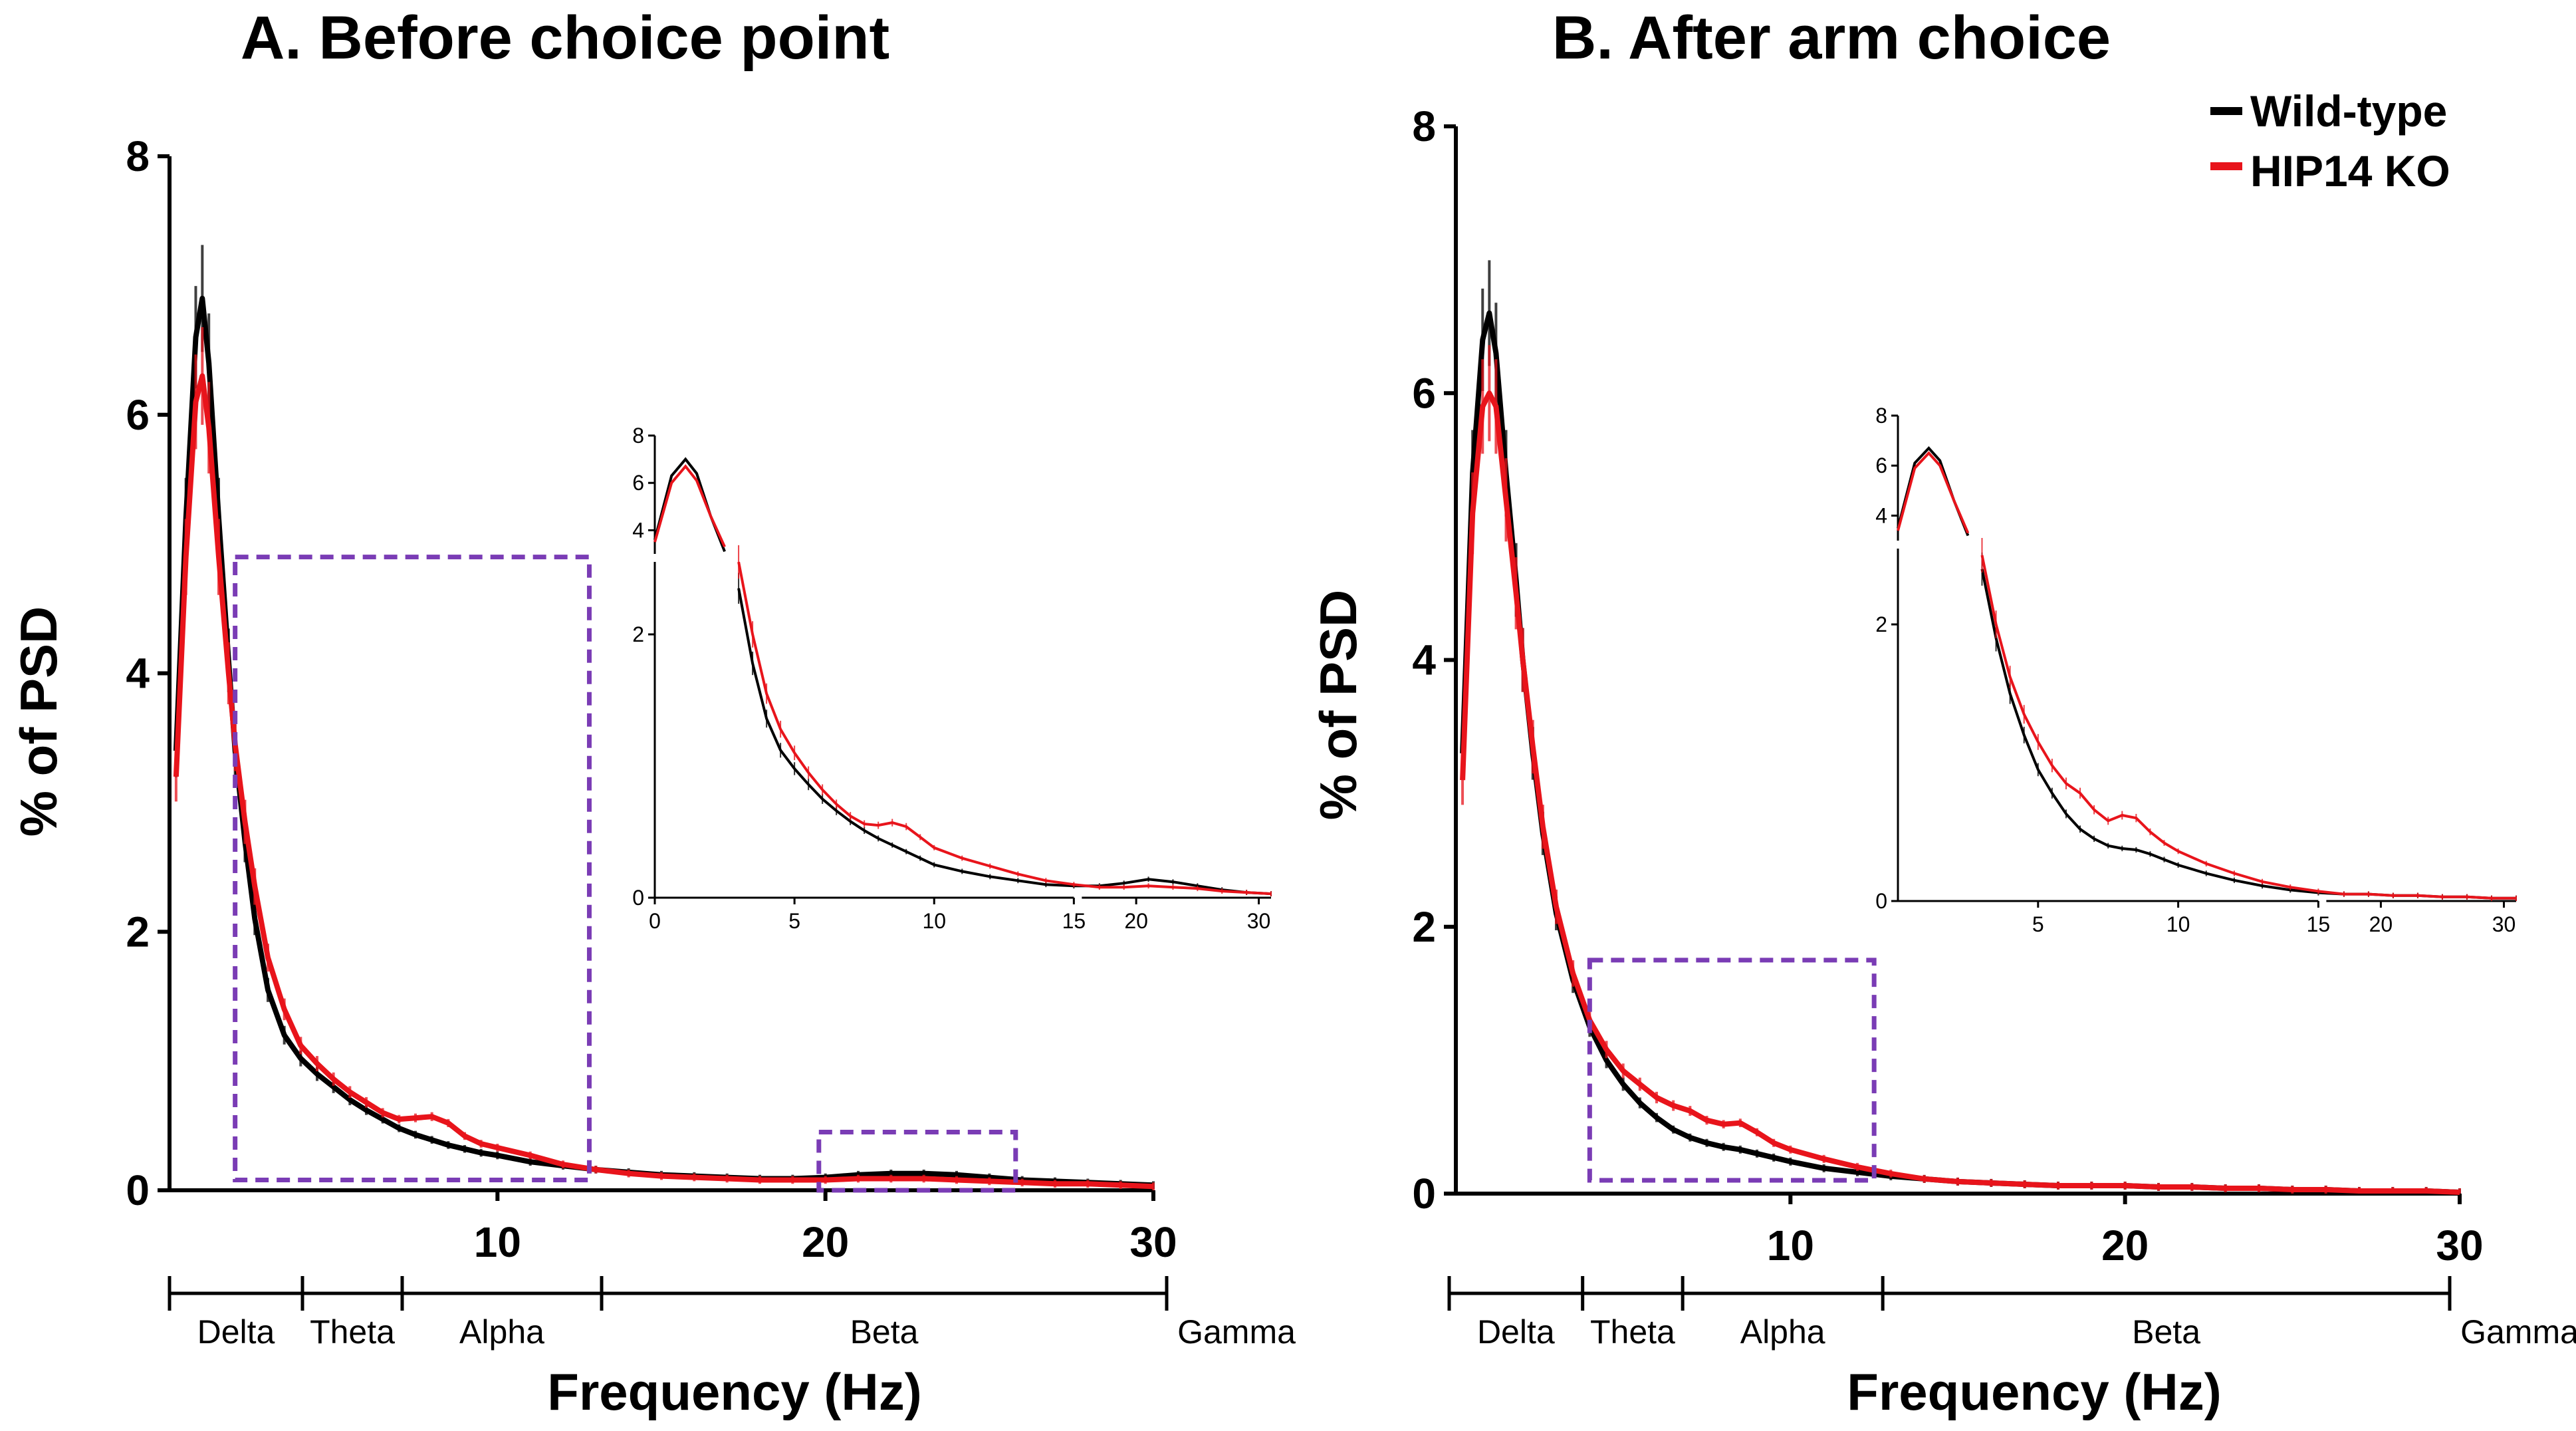 This screenshot has height=1431, width=2576. I want to click on panel-b-xlabel: Frequency (Hz), so click(2034, 1392).